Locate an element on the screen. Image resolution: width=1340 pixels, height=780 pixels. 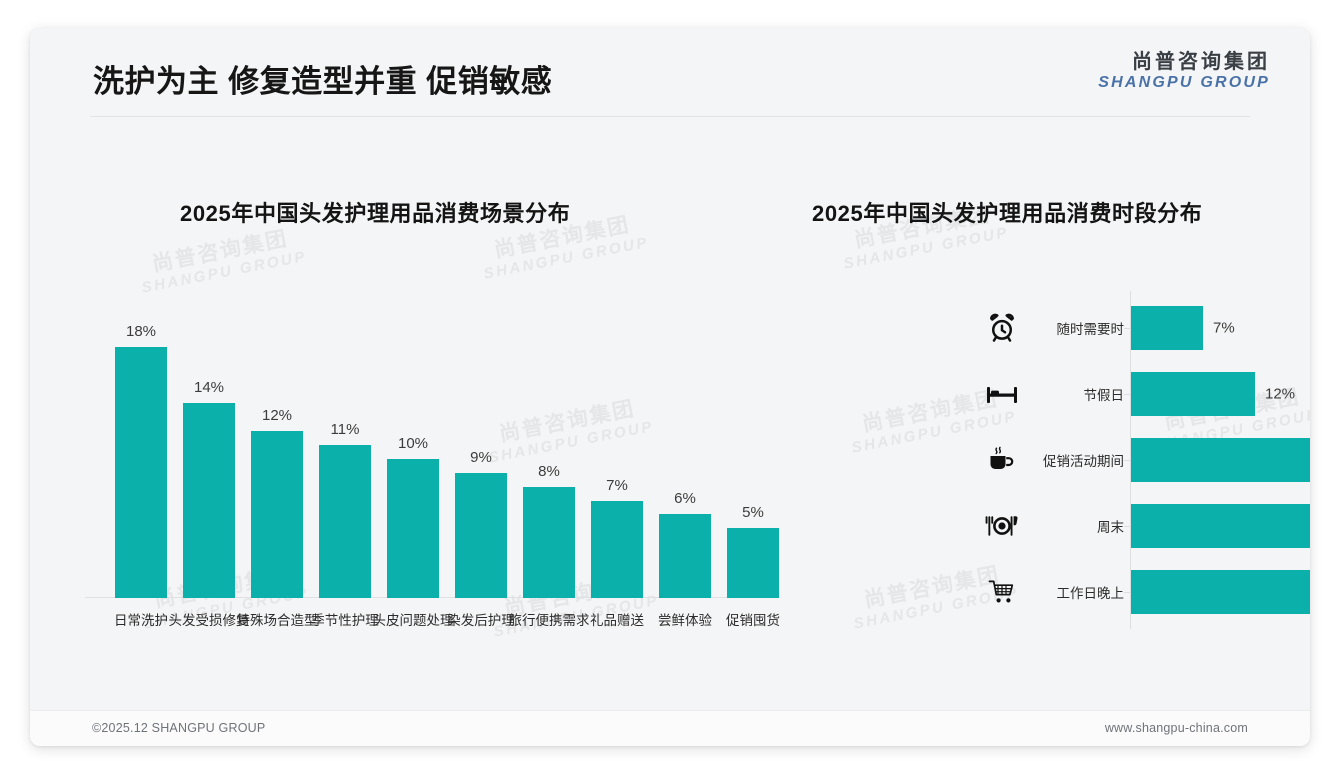
timeslot-row: 周末28% is located at coordinates (1040, 526).